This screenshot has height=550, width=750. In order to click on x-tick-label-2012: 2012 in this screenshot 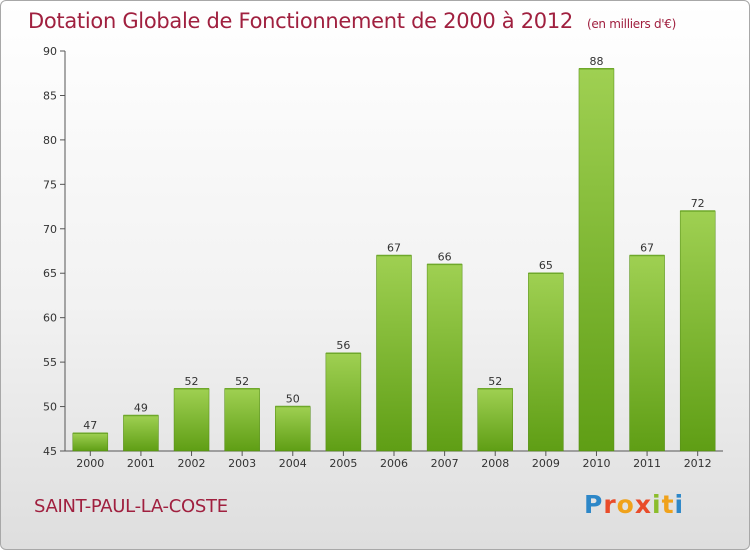, I will do `click(698, 463)`.